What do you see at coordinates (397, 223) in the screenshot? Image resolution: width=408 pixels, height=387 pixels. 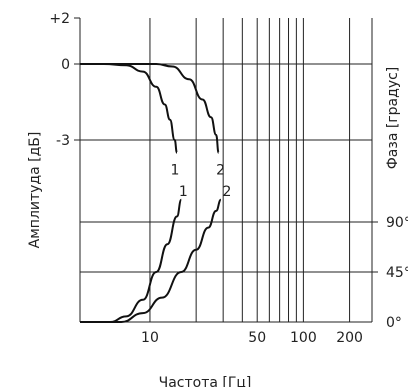 I see `phase-tick-label: 90°` at bounding box center [397, 223].